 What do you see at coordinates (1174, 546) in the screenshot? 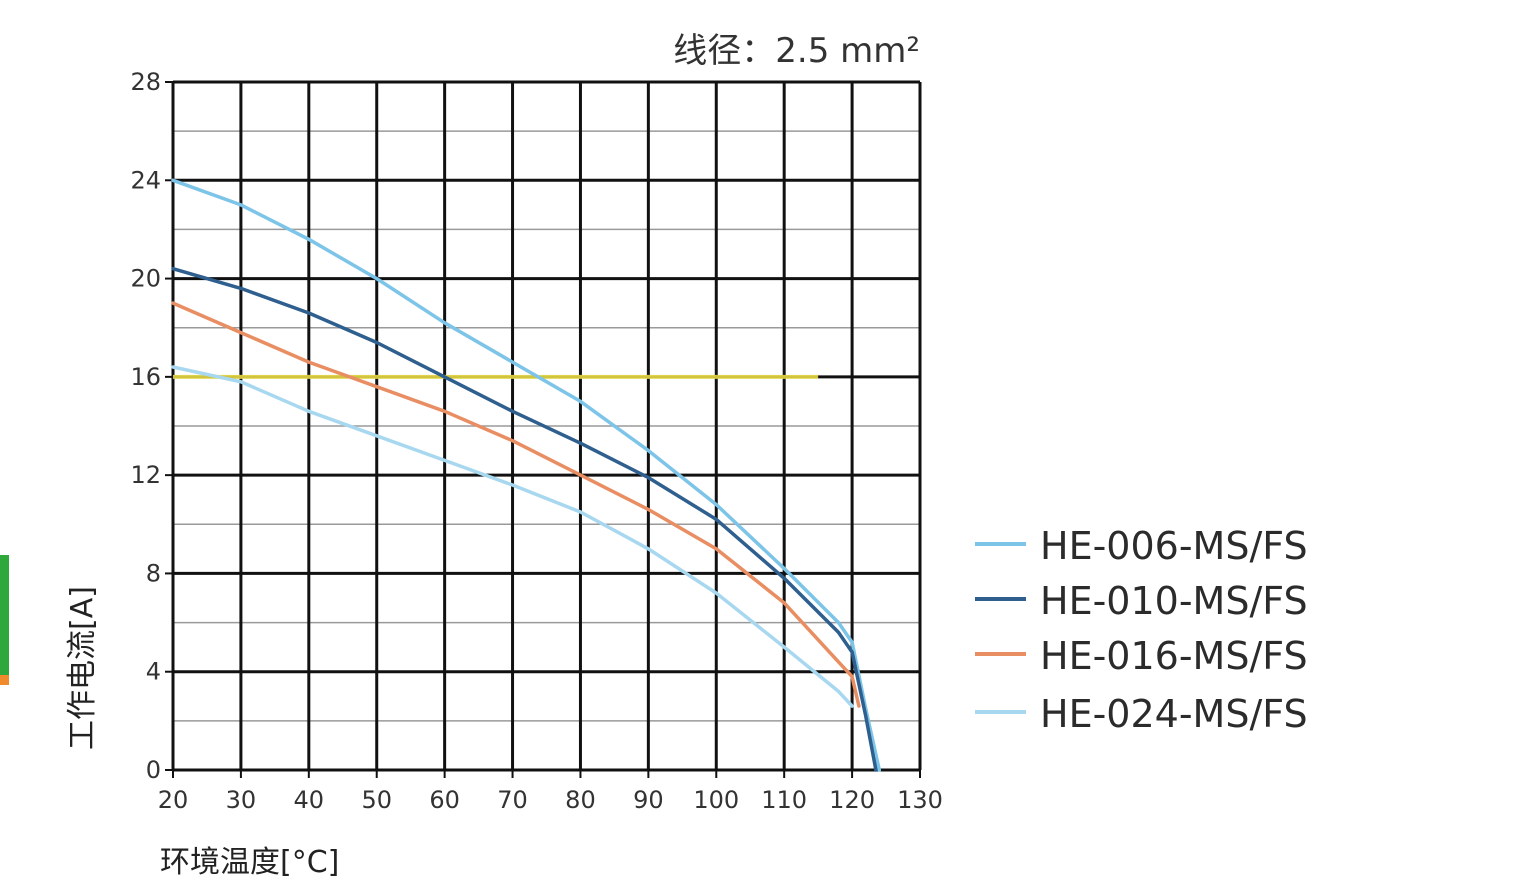
I see `legend-label: HE-006-MS/FS` at bounding box center [1174, 546].